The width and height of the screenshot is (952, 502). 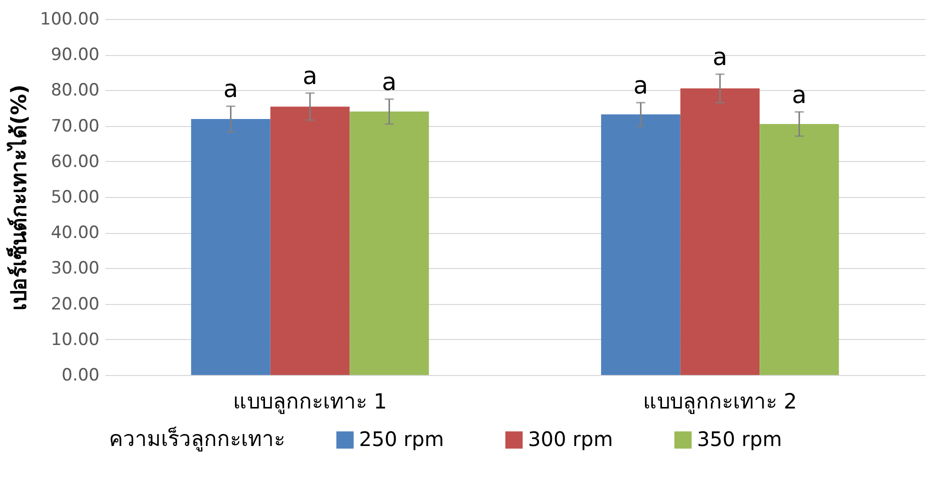 I want to click on legend-label: 250 rpm, so click(x=401, y=439).